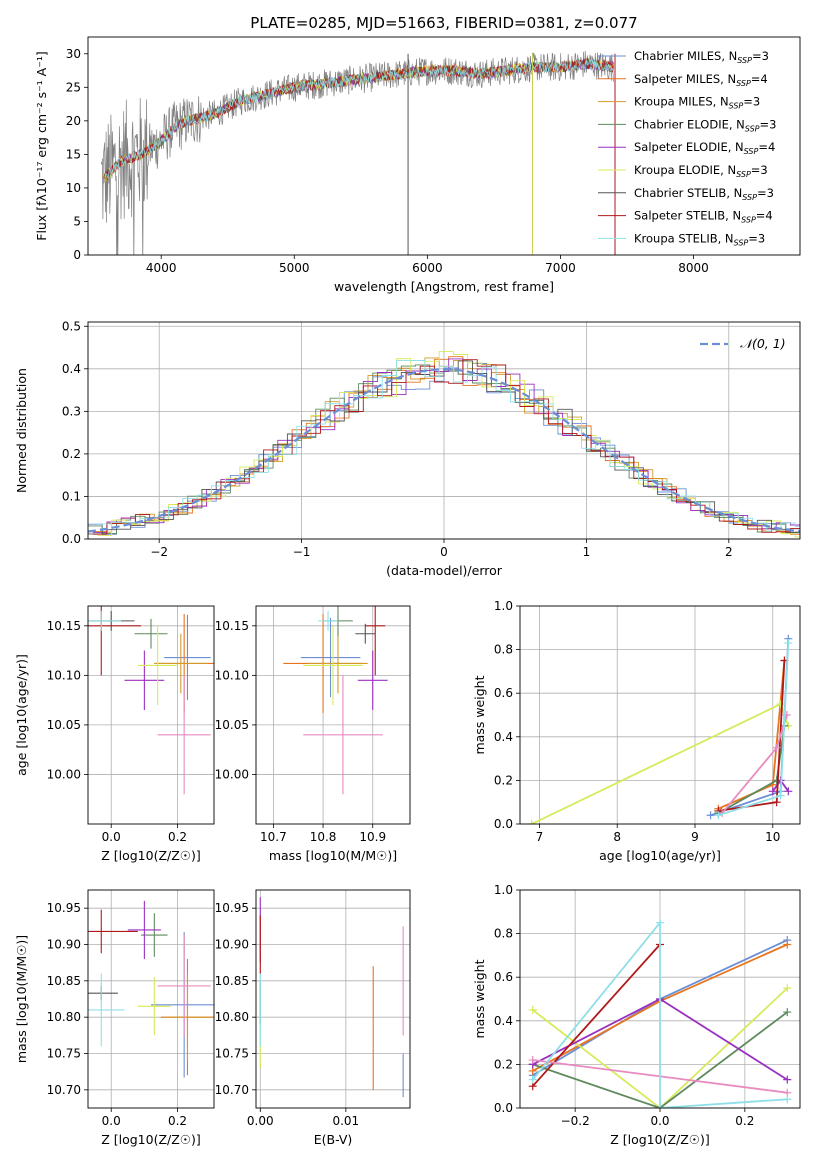 This screenshot has height=1170, width=819. Describe the element at coordinates (64, 675) in the screenshot. I see `y-tick-label: 10.10` at that location.